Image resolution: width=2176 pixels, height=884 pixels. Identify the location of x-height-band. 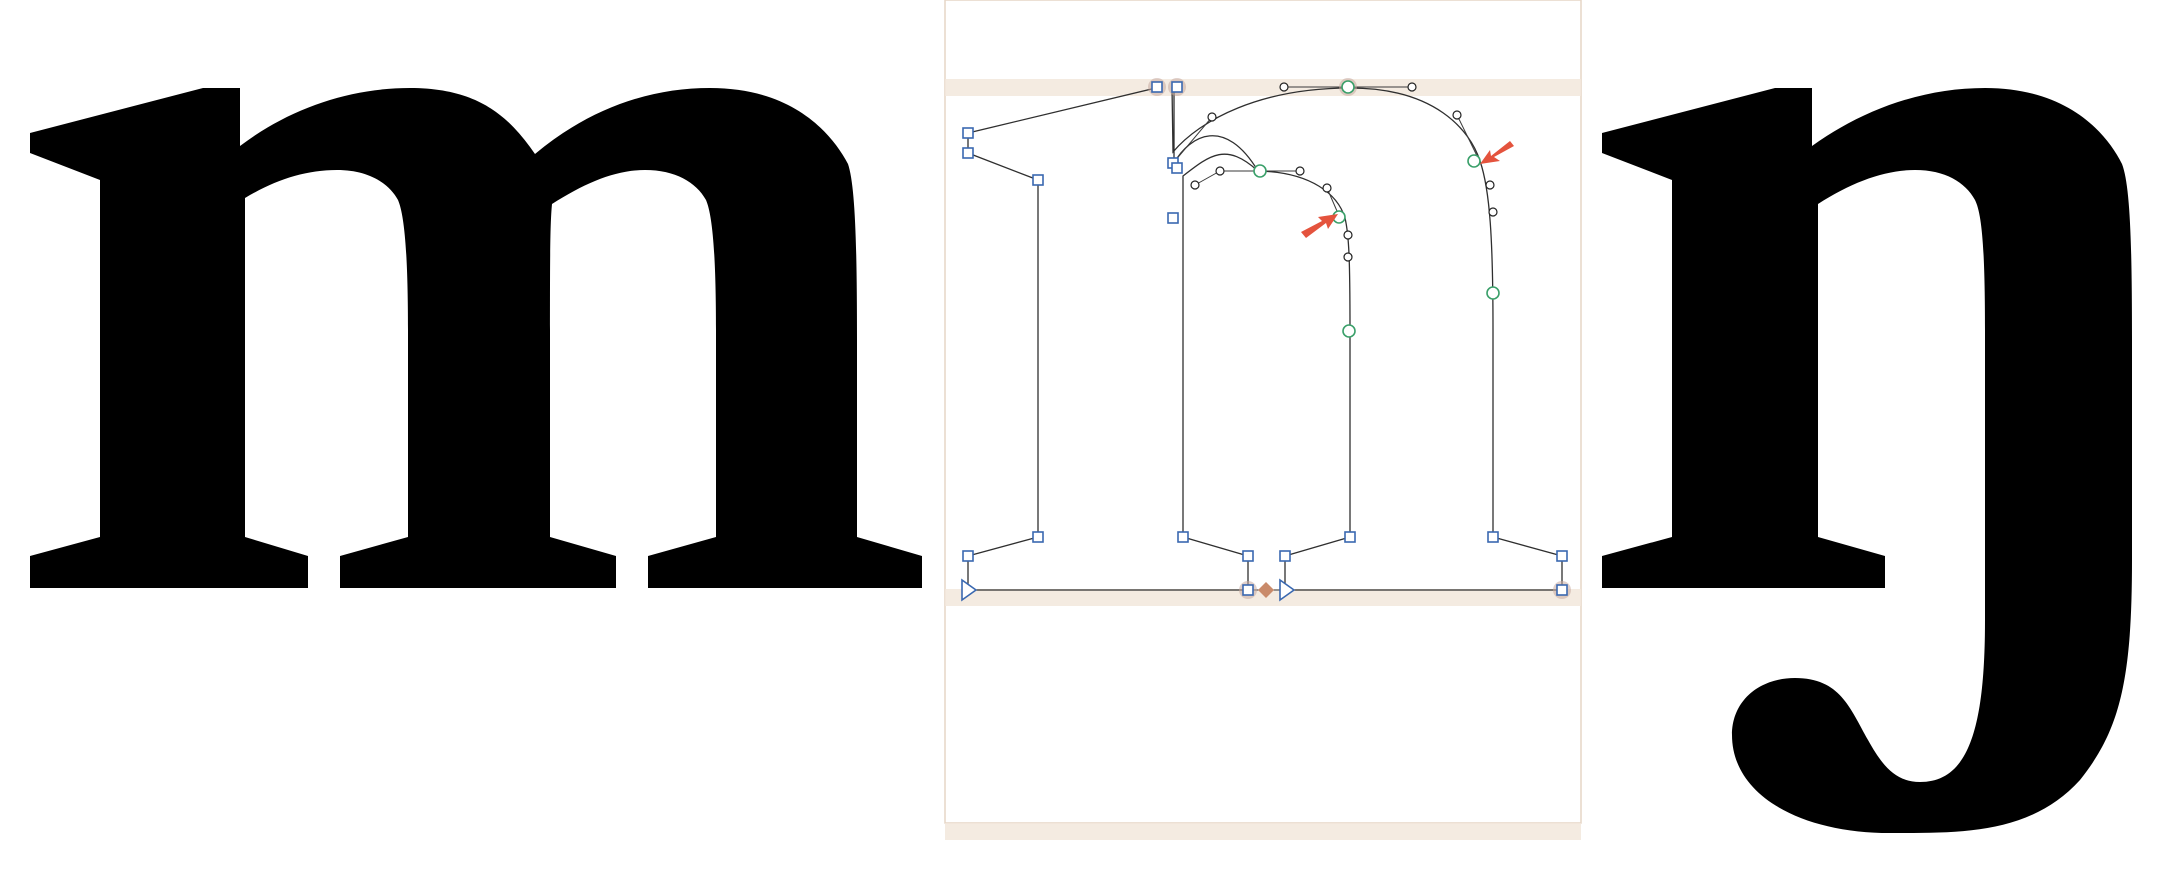
(1263, 87).